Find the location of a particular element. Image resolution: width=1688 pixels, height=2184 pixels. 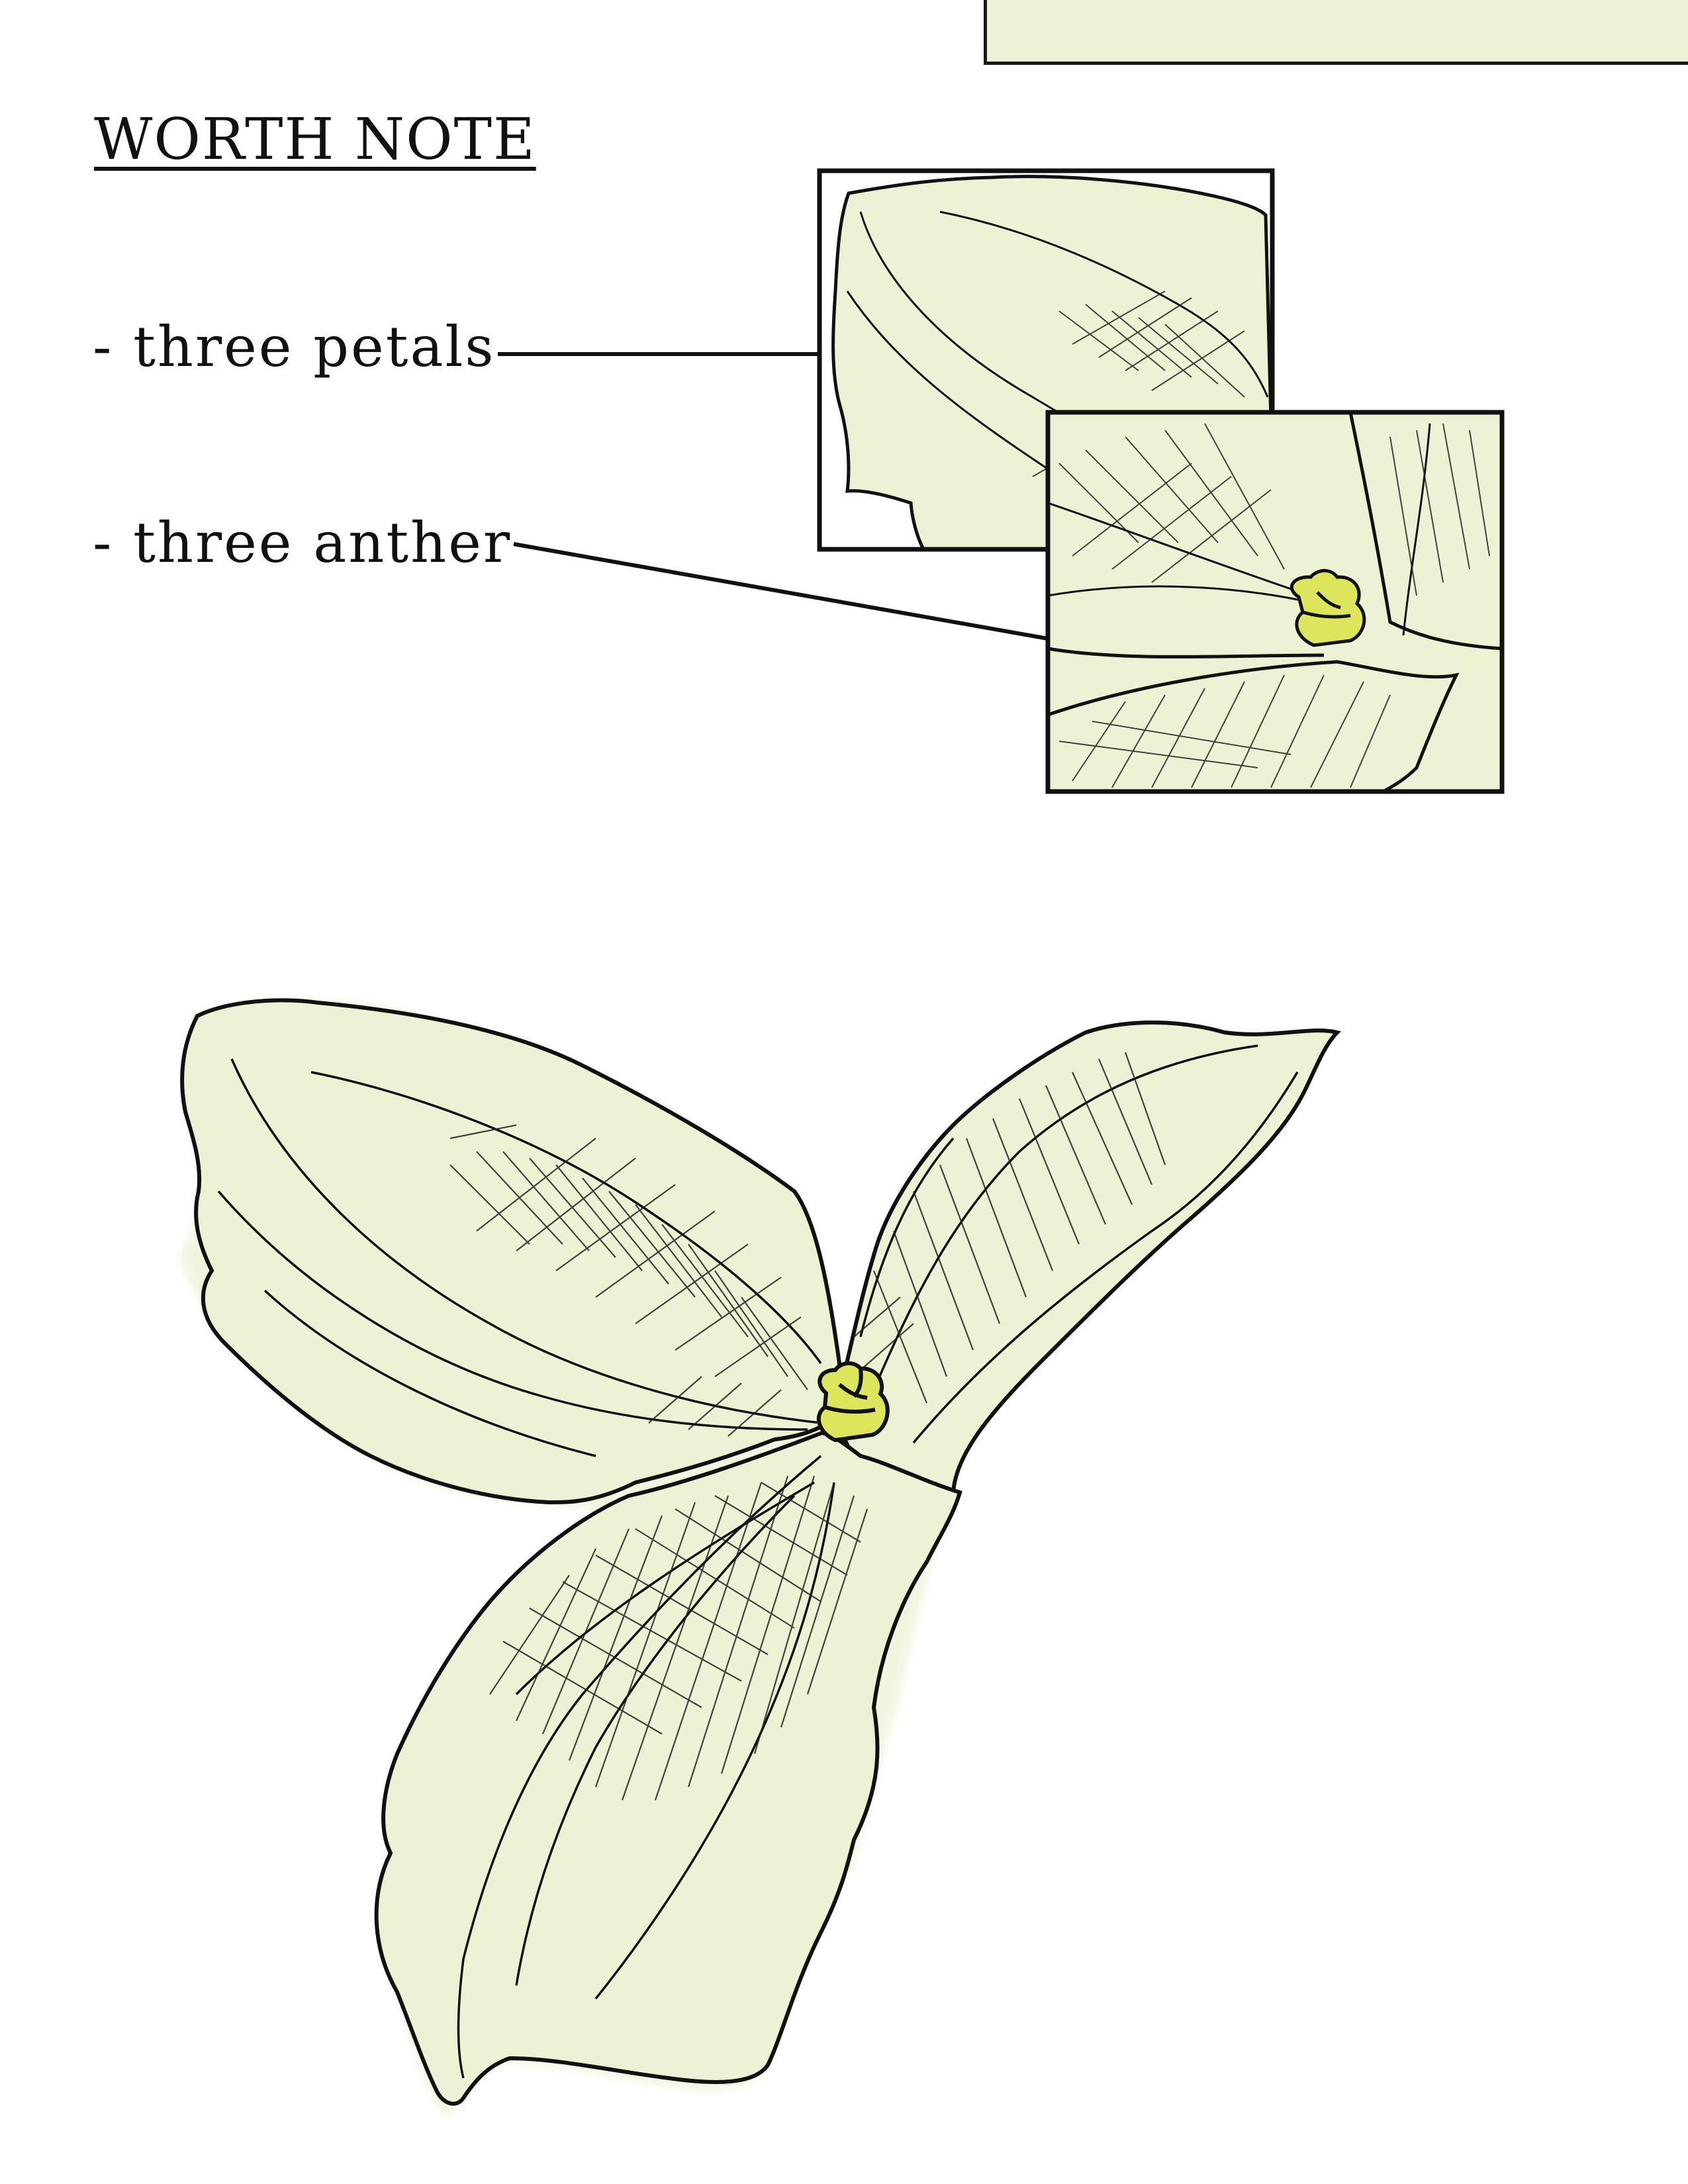

leader-line-anther is located at coordinates (781, 591).